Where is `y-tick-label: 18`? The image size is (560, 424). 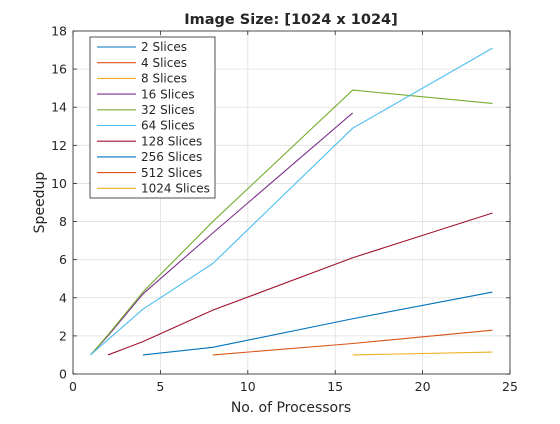 y-tick-label: 18 is located at coordinates (59, 31).